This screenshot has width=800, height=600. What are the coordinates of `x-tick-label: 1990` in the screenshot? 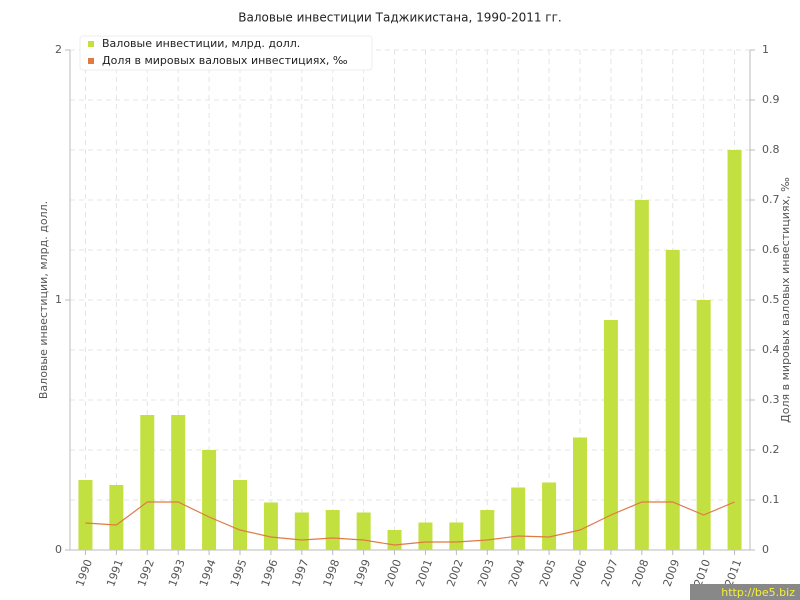 It's located at (84, 573).